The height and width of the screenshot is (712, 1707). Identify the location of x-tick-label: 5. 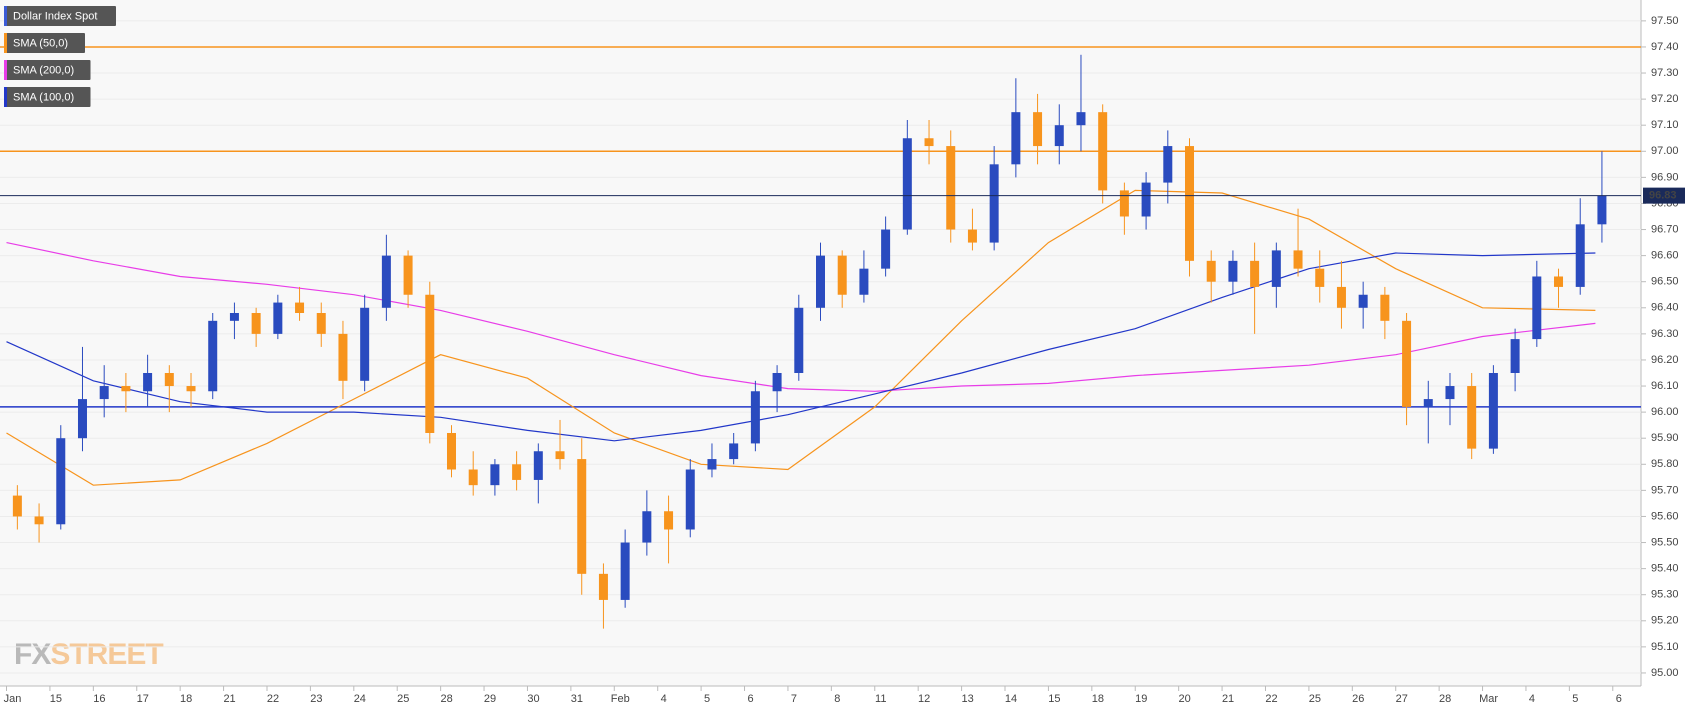
(1575, 699).